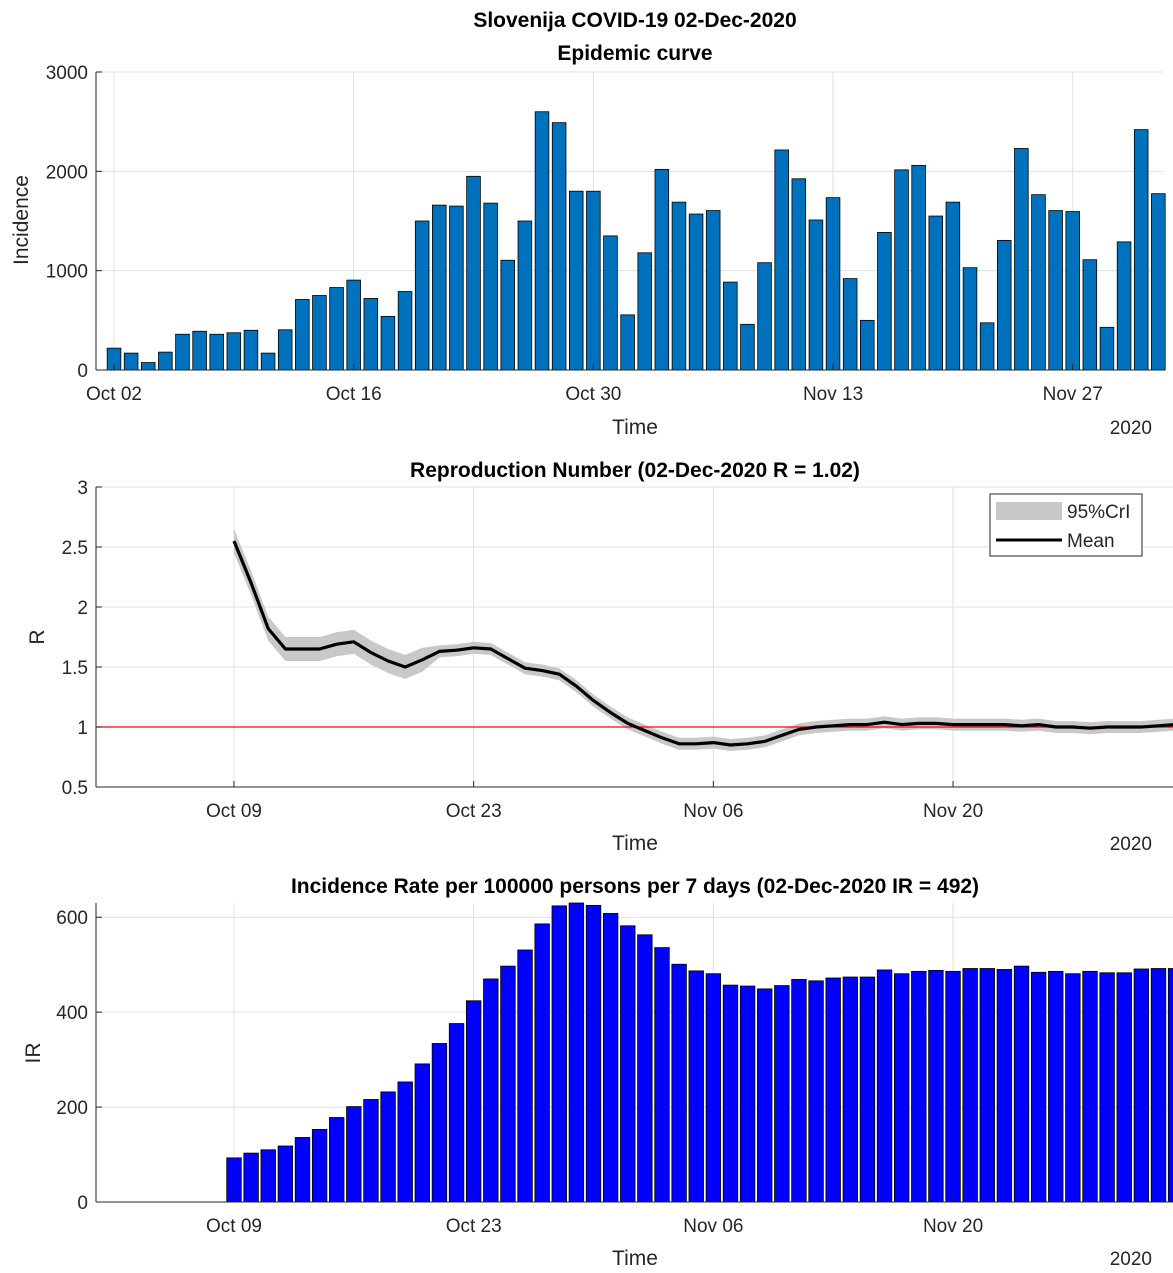  Describe the element at coordinates (713, 1226) in the screenshot. I see `p3-xtick-label-2: Nov 06` at that location.